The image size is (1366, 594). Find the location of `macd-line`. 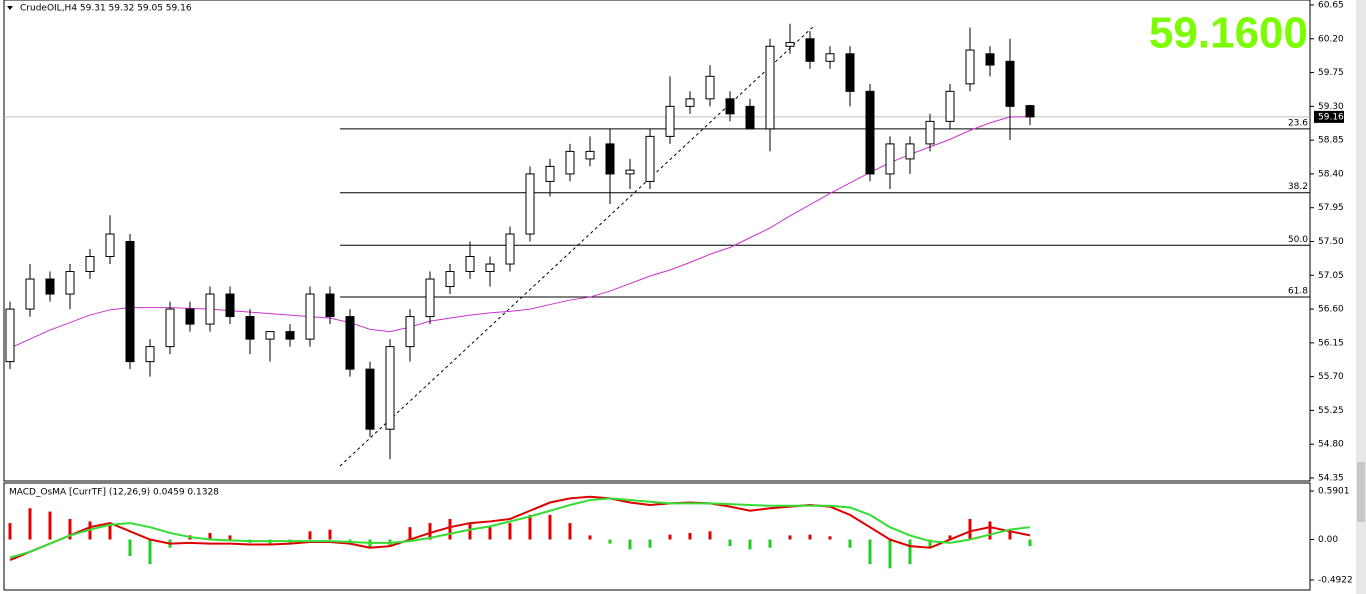

macd-line is located at coordinates (520, 528).